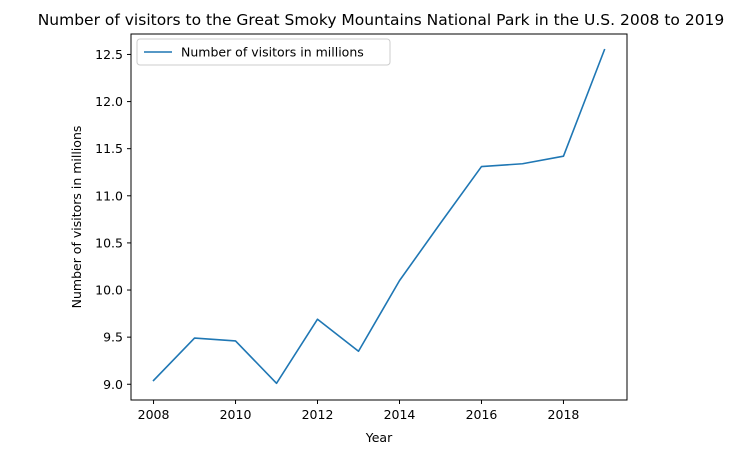 The image size is (755, 455). Describe the element at coordinates (109, 290) in the screenshot. I see `y-tick-label: 10.0` at that location.